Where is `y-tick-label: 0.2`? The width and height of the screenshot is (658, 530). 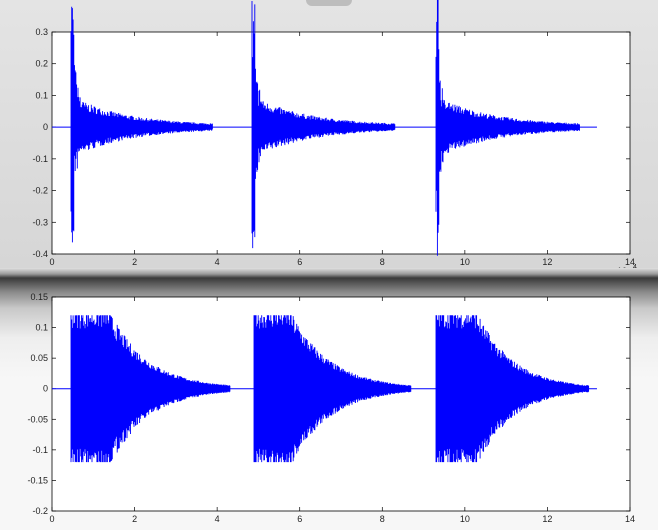 y-tick-label: 0.2 is located at coordinates (41, 64).